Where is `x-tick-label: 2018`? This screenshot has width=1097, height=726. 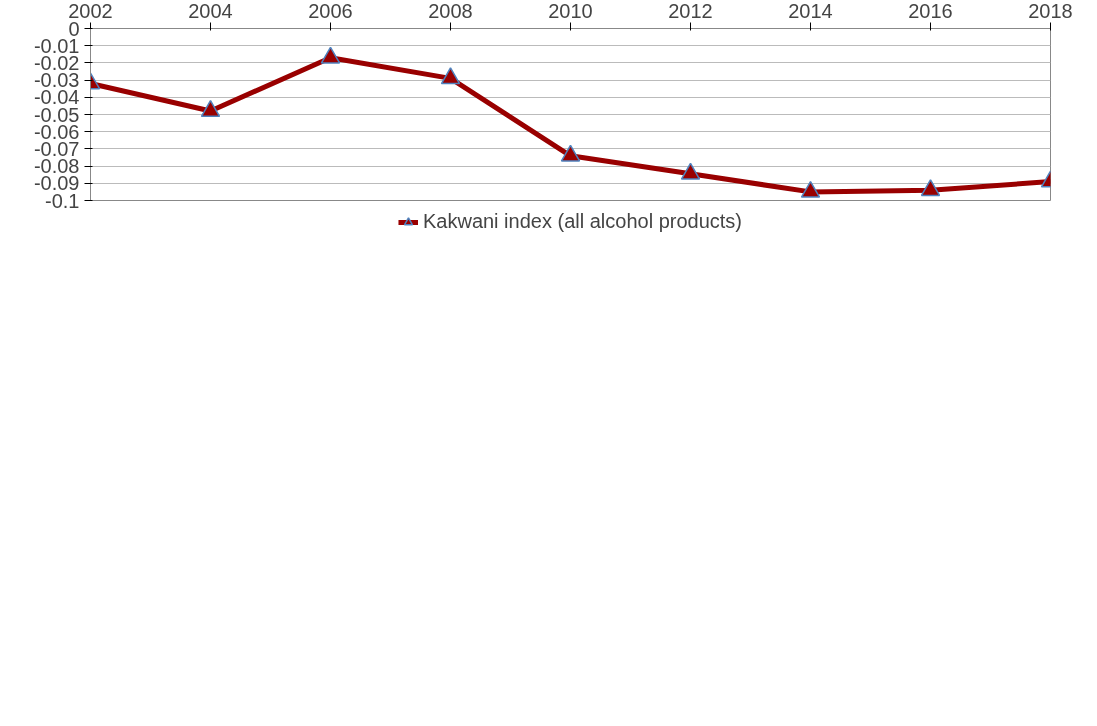
x-tick-label: 2018 is located at coordinates (1050, 11).